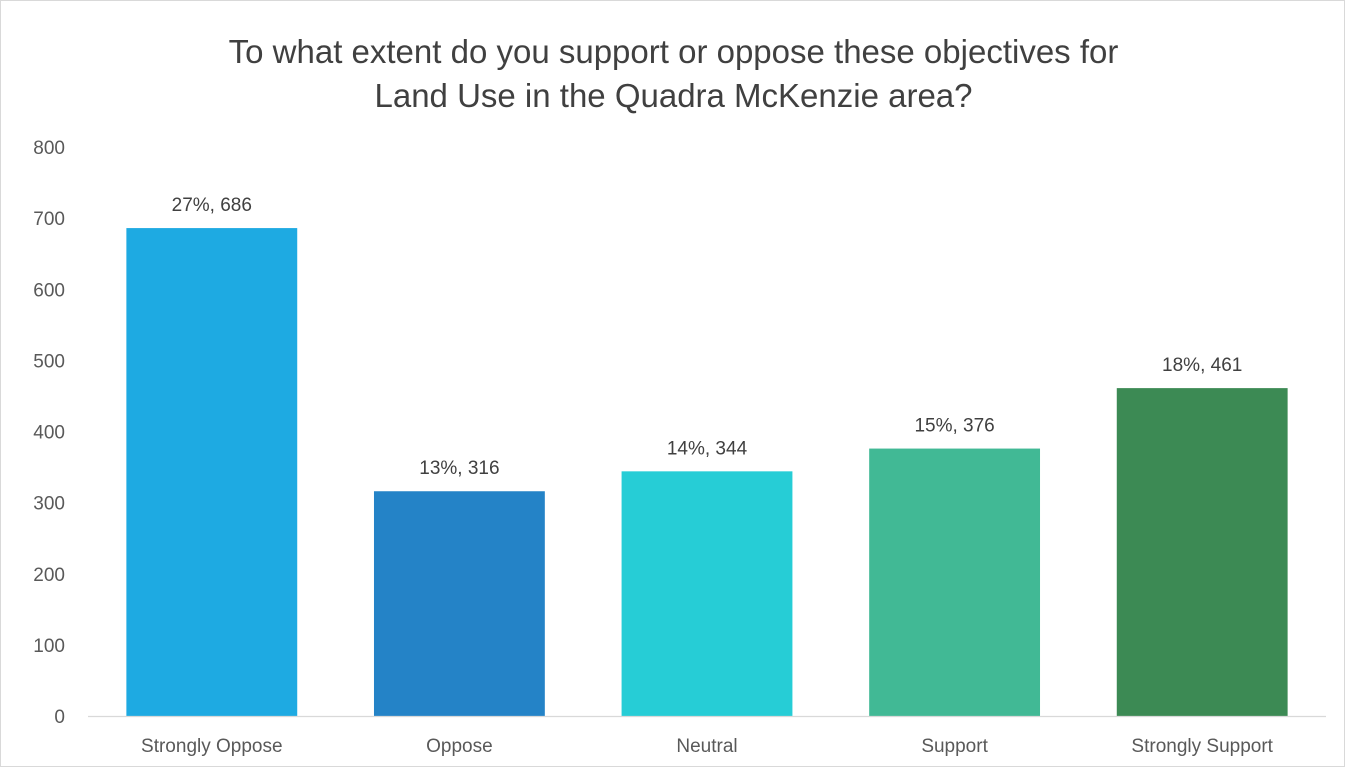 Image resolution: width=1347 pixels, height=769 pixels. What do you see at coordinates (212, 205) in the screenshot?
I see `data-label: 27%, 686` at bounding box center [212, 205].